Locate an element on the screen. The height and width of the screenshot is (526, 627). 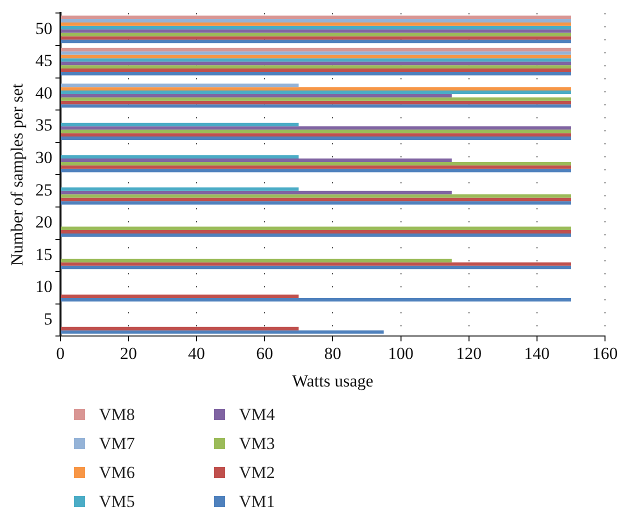
y-tick-label: 5 is located at coordinates (48, 319).